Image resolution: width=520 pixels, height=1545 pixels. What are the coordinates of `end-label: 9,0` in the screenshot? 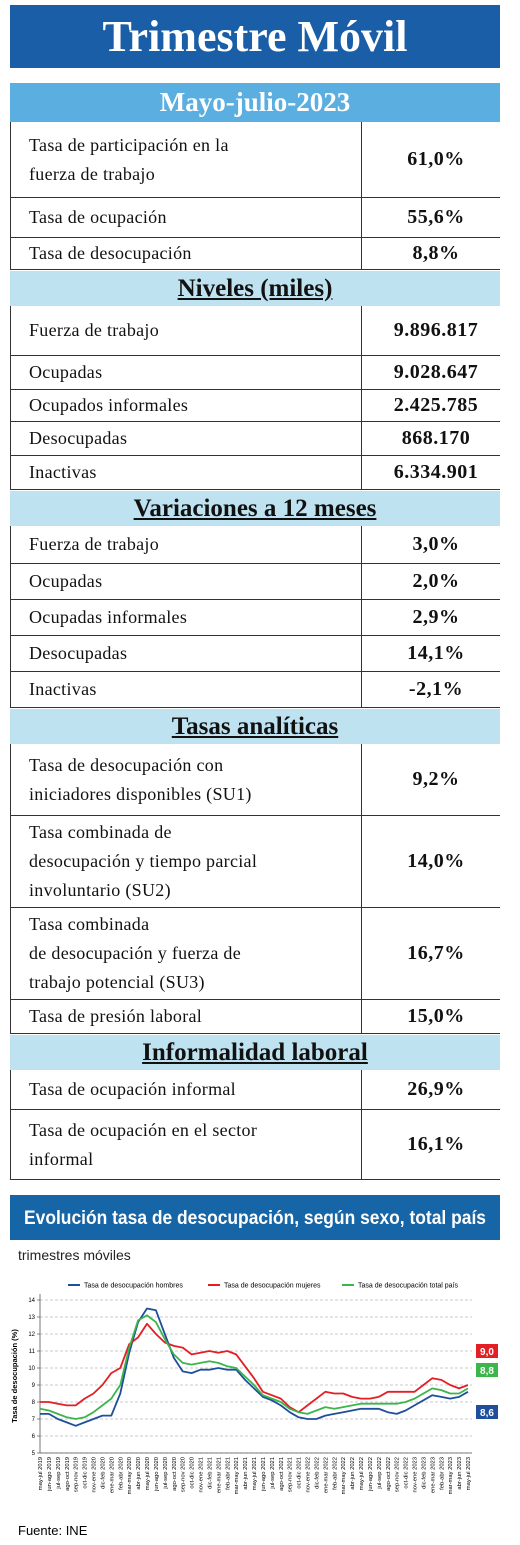 It's located at (487, 1352).